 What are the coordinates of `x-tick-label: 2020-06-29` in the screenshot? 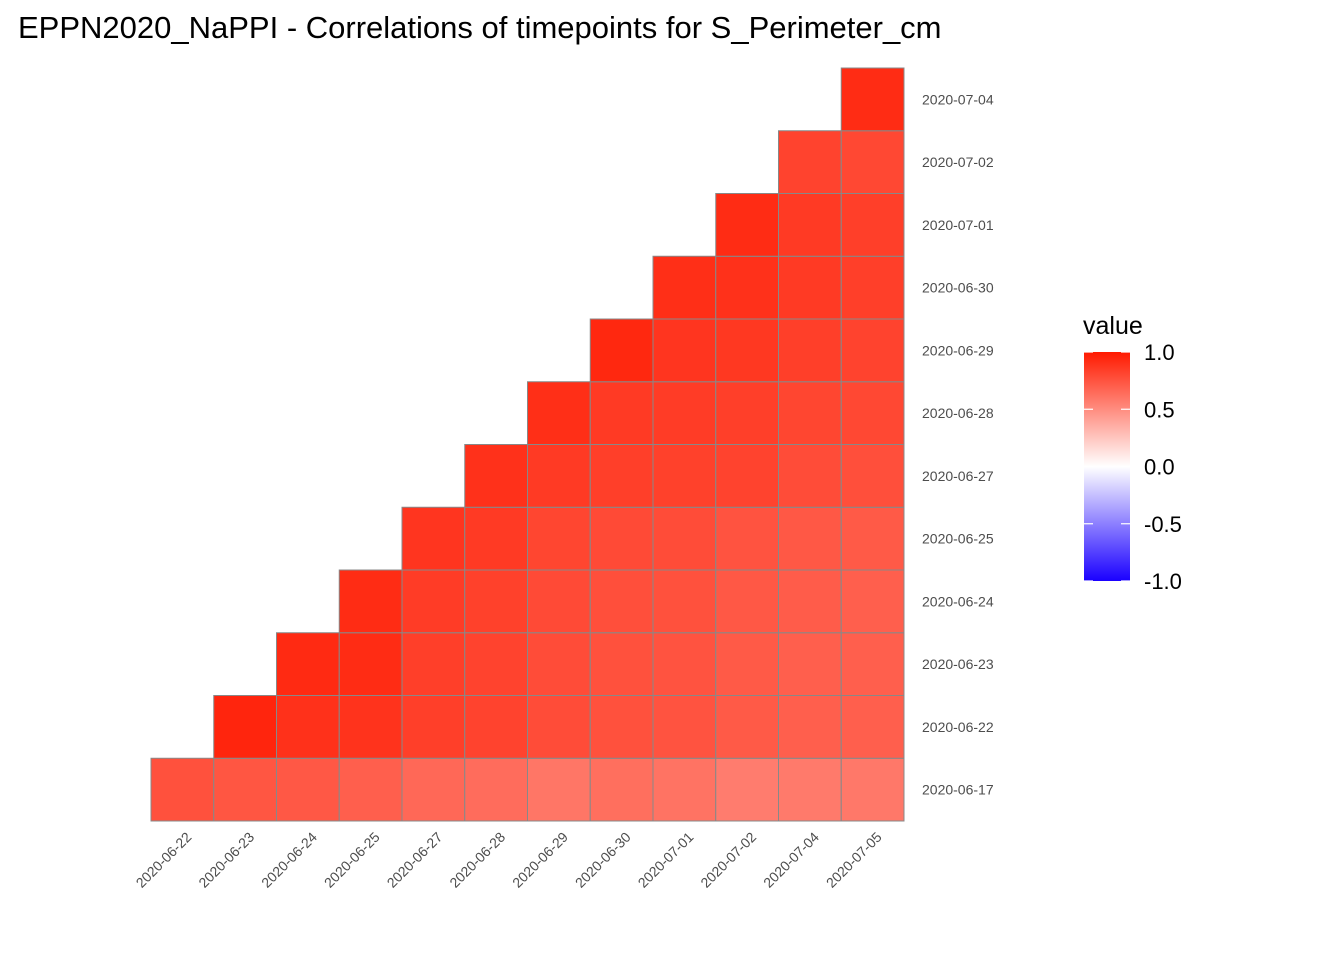 It's located at (540, 860).